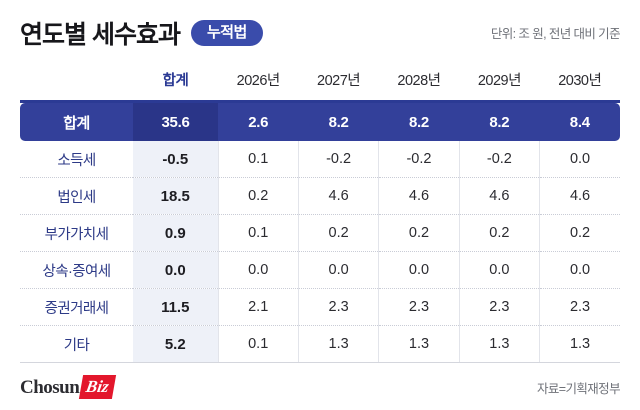 Image resolution: width=640 pixels, height=410 pixels. I want to click on table-header-row: 합계 2026년 2027년 2028년 2029년 2030년, so click(320, 81).